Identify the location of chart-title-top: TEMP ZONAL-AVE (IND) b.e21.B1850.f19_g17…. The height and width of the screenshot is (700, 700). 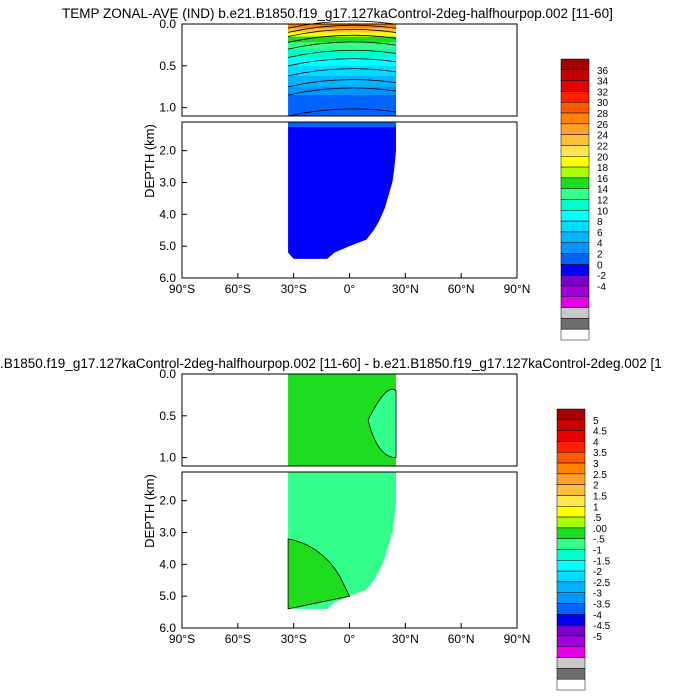
(337, 13).